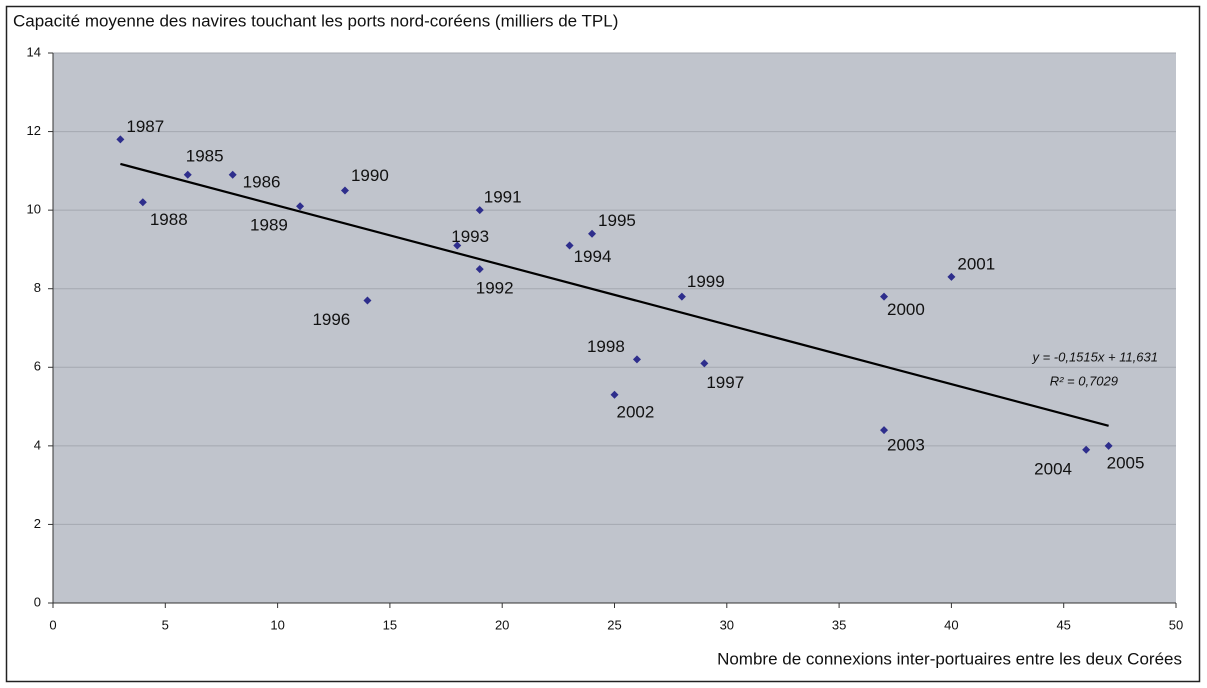 This screenshot has height=688, width=1207. I want to click on point-label: 2000, so click(906, 309).